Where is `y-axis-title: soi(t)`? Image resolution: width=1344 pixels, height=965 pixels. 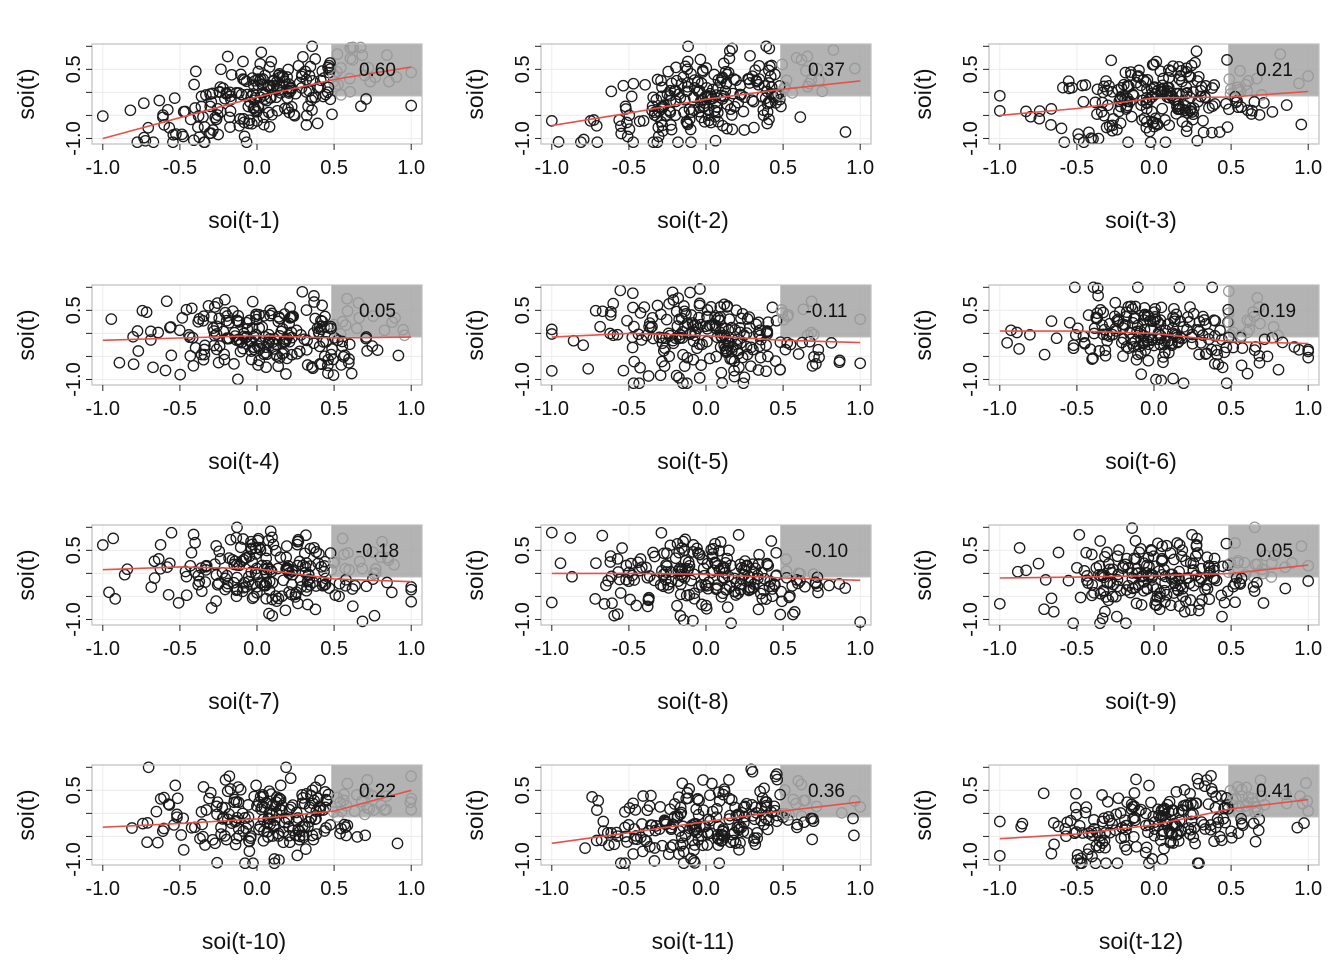
y-axis-title: soi(t) is located at coordinates (26, 334).